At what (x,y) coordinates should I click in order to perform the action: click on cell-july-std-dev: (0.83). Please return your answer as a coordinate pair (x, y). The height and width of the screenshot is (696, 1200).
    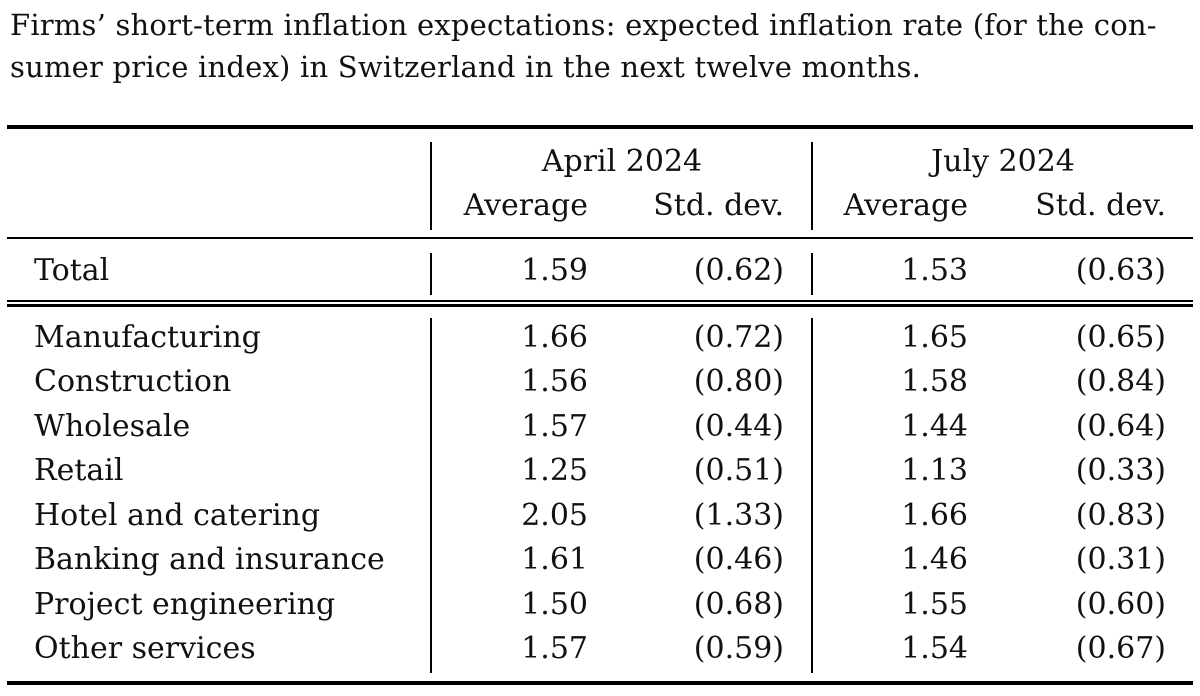
    Looking at the image, I should click on (1120, 515).